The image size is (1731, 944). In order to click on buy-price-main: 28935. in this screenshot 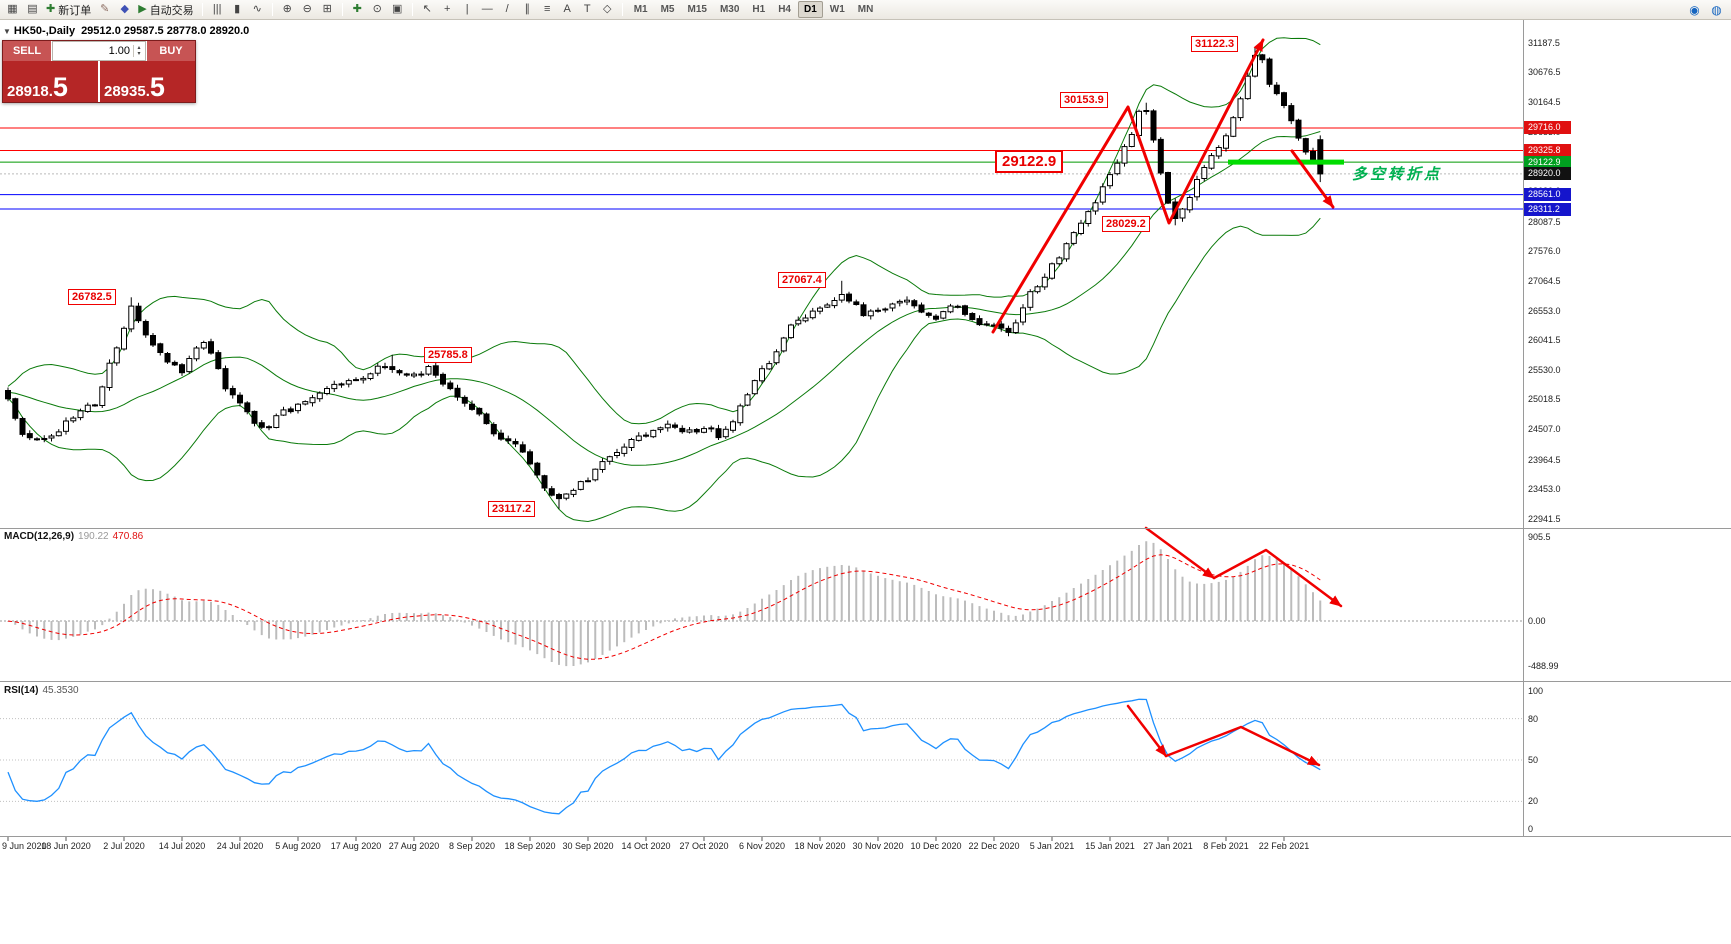, I will do `click(127, 91)`.